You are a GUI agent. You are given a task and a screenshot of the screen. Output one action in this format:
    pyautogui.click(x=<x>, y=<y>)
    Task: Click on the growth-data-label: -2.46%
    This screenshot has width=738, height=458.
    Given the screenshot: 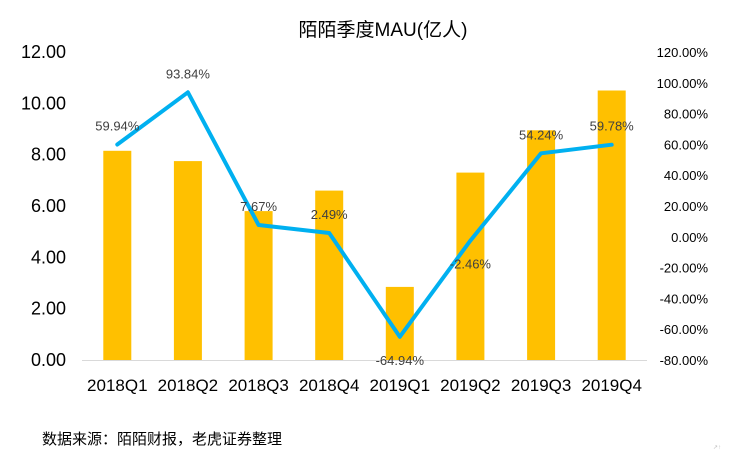 What is the action you would take?
    pyautogui.click(x=471, y=264)
    